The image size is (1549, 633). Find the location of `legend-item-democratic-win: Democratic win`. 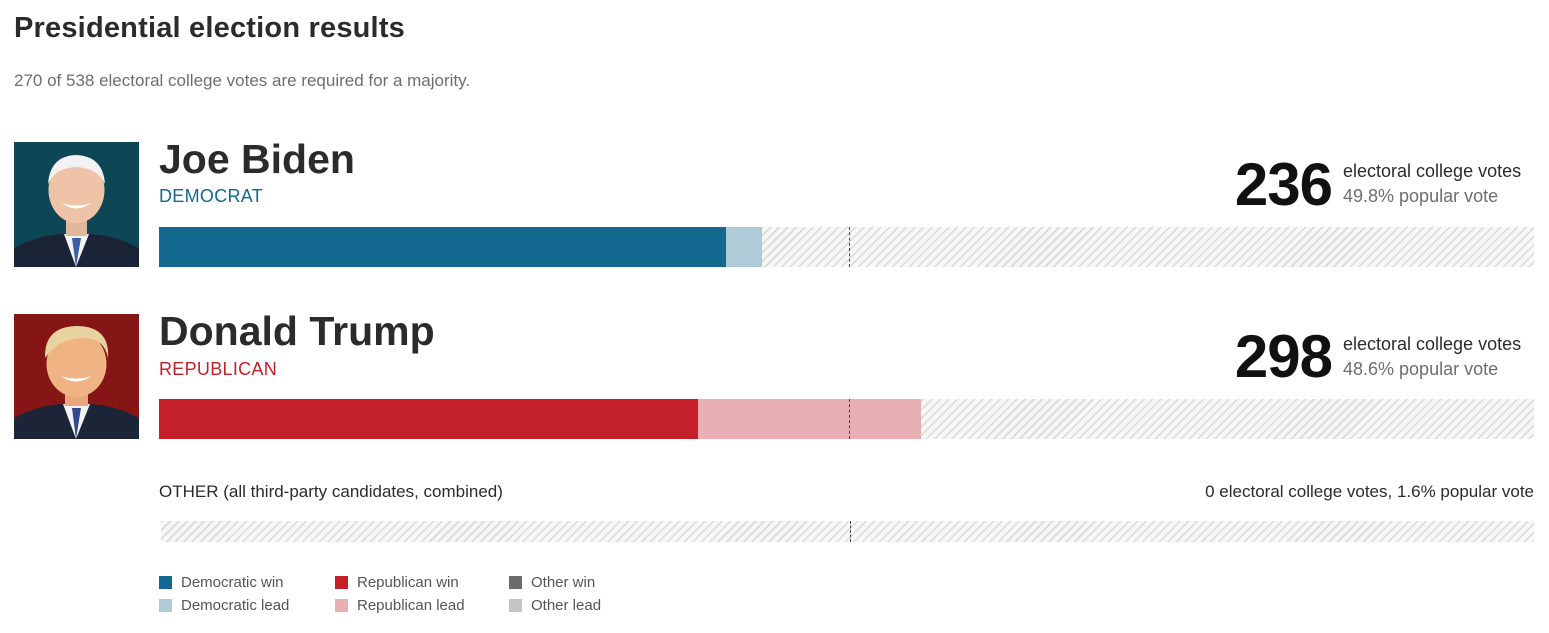

legend-item-democratic-win: Democratic win is located at coordinates (221, 582).